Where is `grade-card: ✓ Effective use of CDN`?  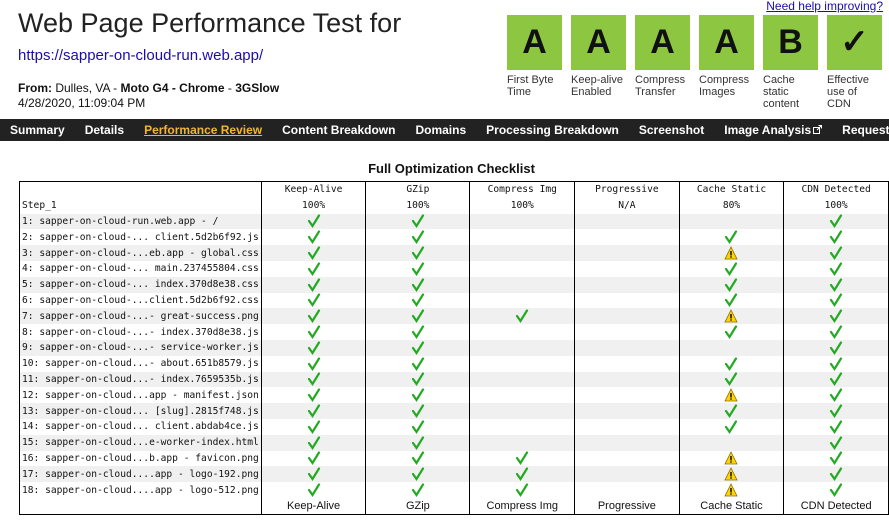
grade-card: ✓ Effective use of CDN is located at coordinates (854, 62).